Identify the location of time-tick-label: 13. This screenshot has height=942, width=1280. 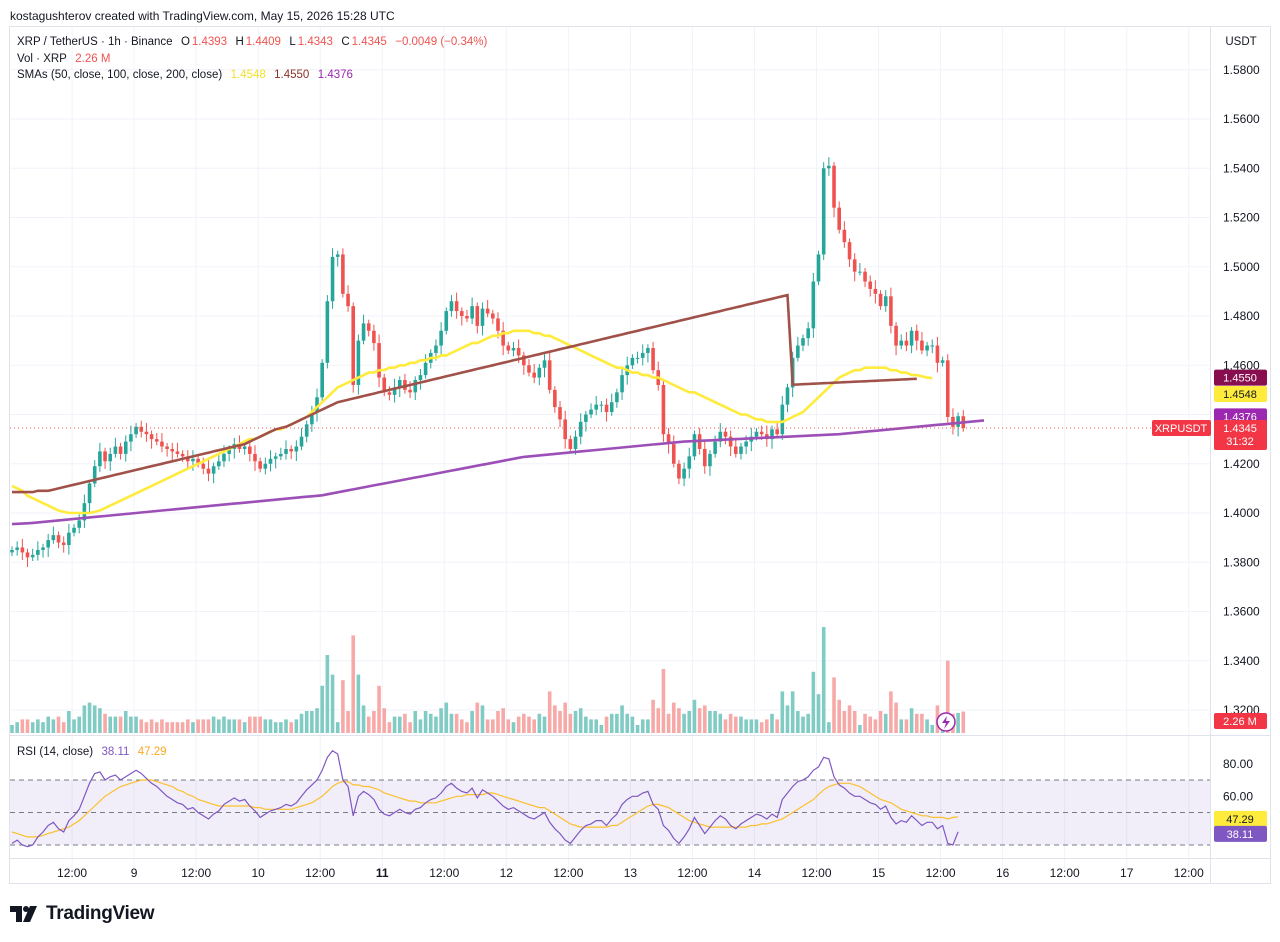
(631, 873).